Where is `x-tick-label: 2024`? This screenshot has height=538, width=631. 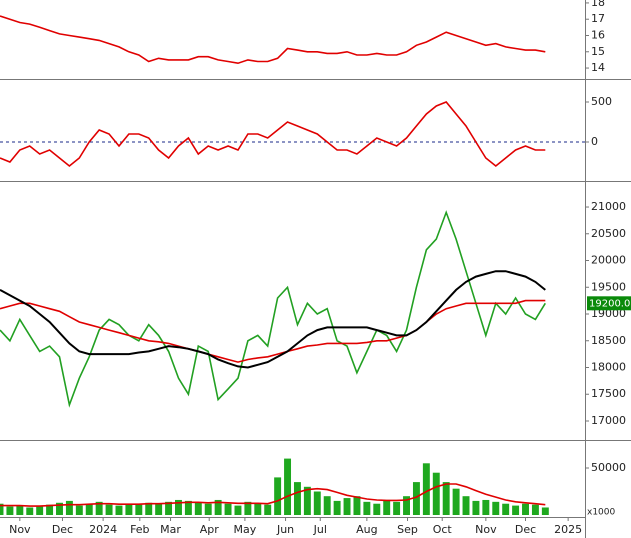
x-tick-label: 2024 is located at coordinates (103, 529).